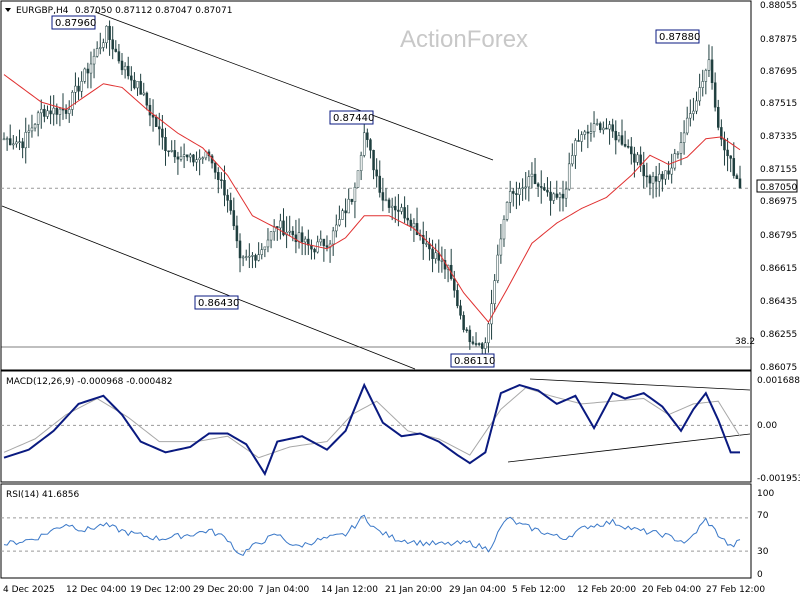  Describe the element at coordinates (351, 117) in the screenshot. I see `annotation-high2: 0.87440` at that location.